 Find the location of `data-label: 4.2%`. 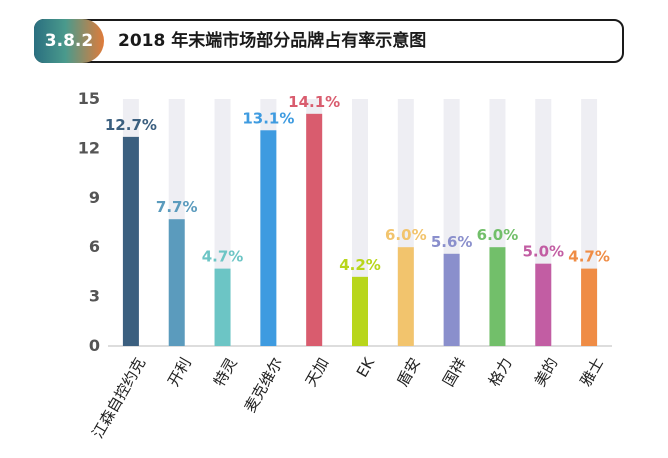

data-label: 4.2% is located at coordinates (360, 265).